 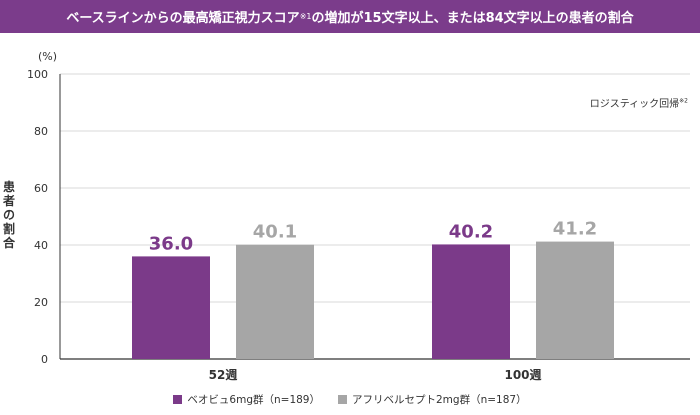 What do you see at coordinates (41, 302) in the screenshot?
I see `y-tick-label: 20` at bounding box center [41, 302].